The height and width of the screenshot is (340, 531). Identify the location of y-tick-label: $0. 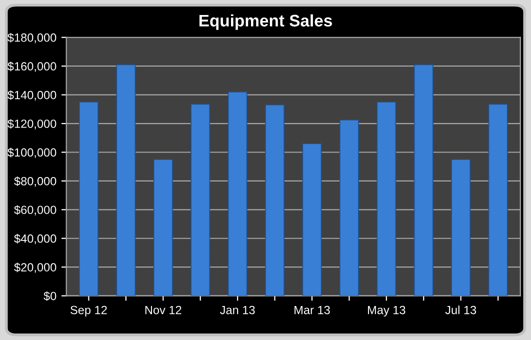
(50, 296).